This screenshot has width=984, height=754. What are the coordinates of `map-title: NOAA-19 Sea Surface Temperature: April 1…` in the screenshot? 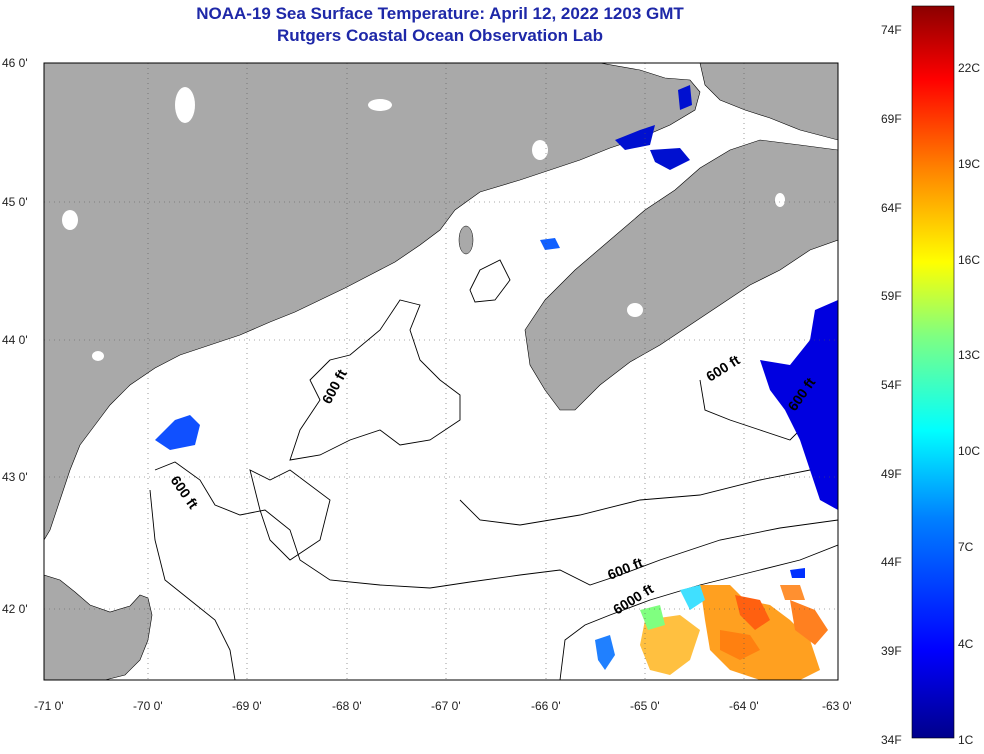 It's located at (440, 13).